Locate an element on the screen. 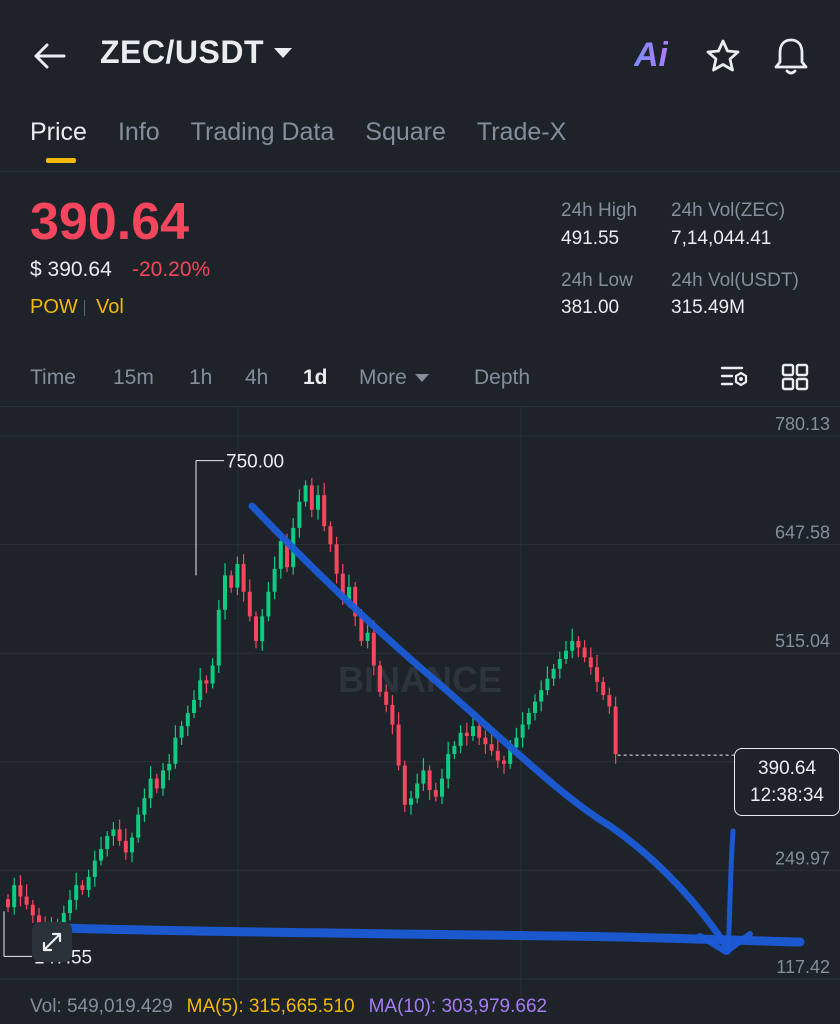  tab-info: Info is located at coordinates (138, 132).